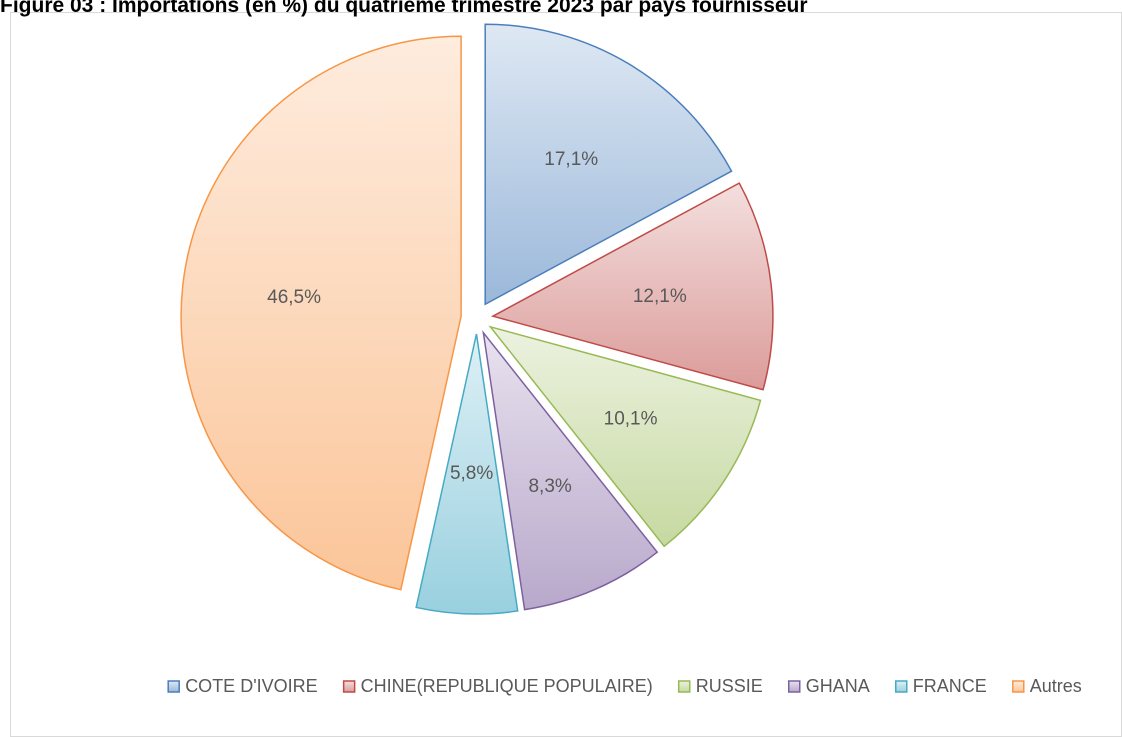 This screenshot has width=1122, height=737. What do you see at coordinates (294, 297) in the screenshot?
I see `data-label: 46,5%` at bounding box center [294, 297].